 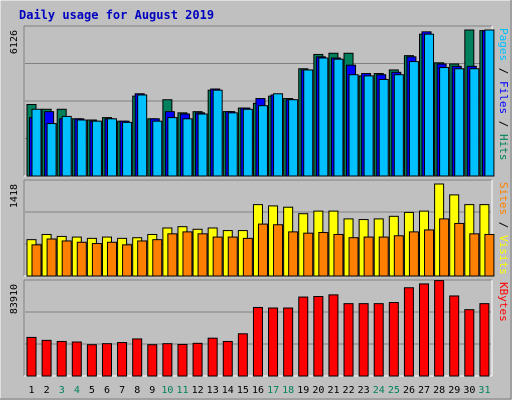 What do you see at coordinates (122, 390) in the screenshot?
I see `day-label-7: 7` at bounding box center [122, 390].